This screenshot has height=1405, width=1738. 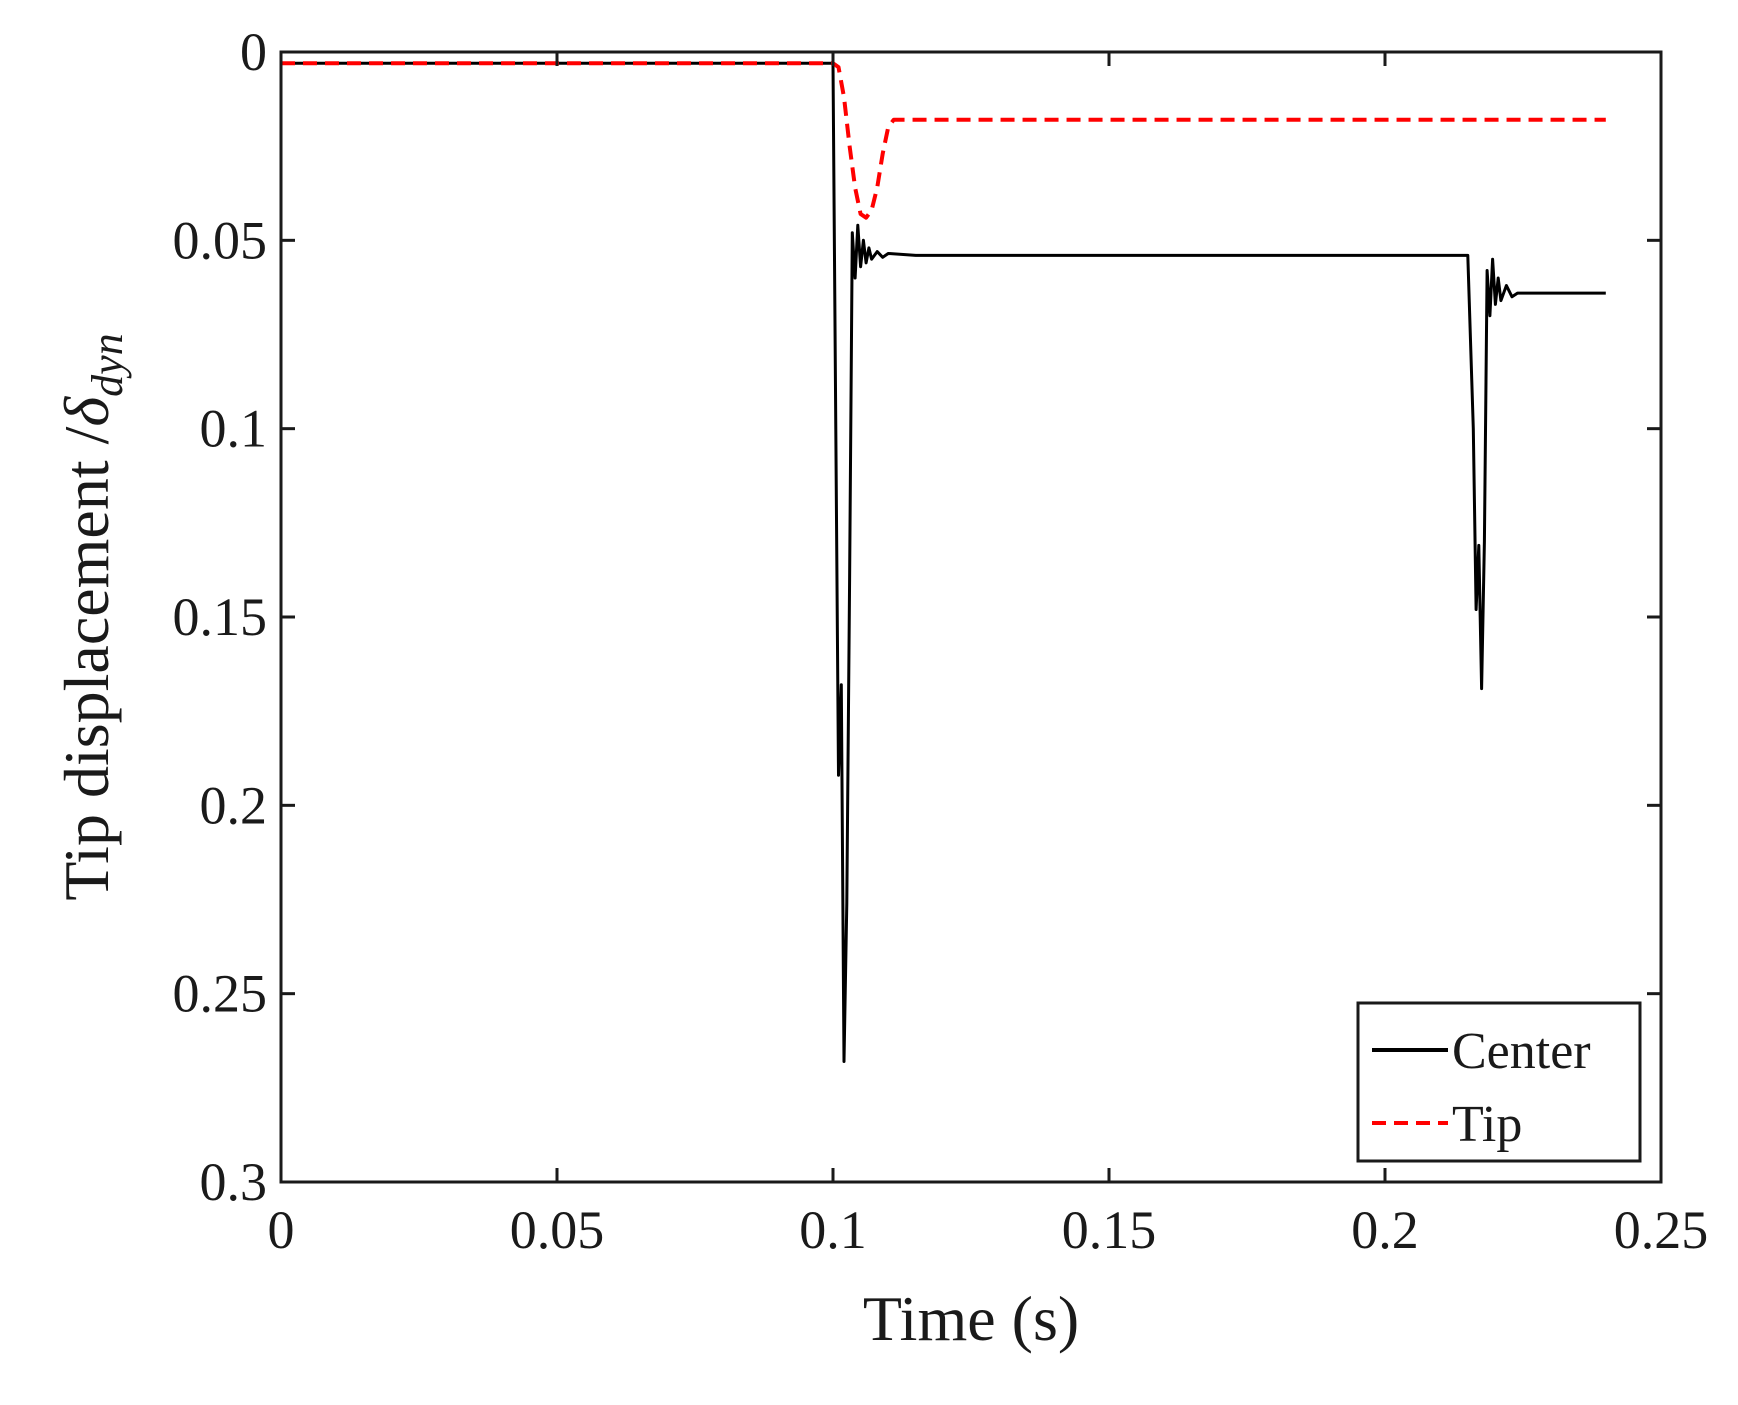 What do you see at coordinates (557, 1230) in the screenshot?
I see `x-tick-label: 0.05` at bounding box center [557, 1230].